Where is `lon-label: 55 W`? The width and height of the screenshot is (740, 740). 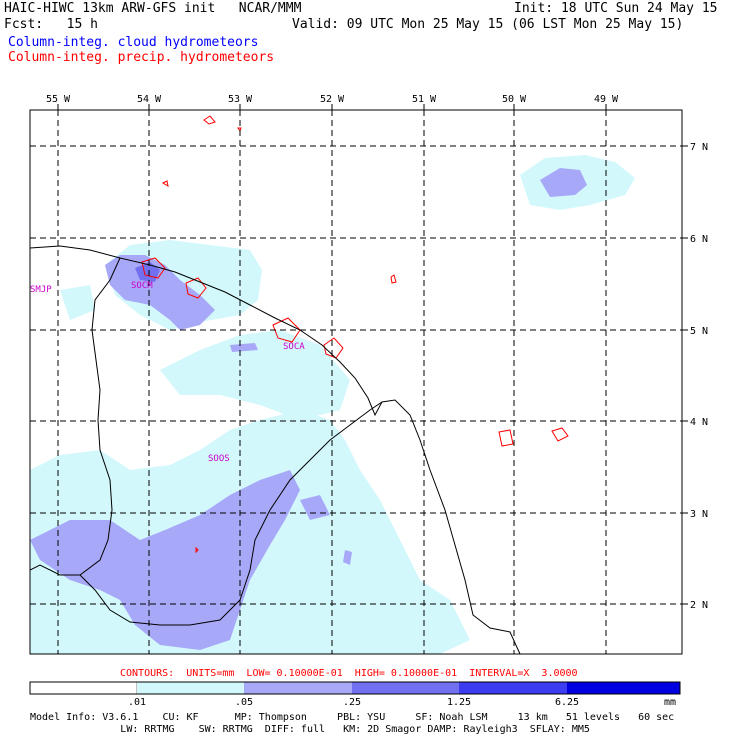
lon-label: 55 W is located at coordinates (58, 99).